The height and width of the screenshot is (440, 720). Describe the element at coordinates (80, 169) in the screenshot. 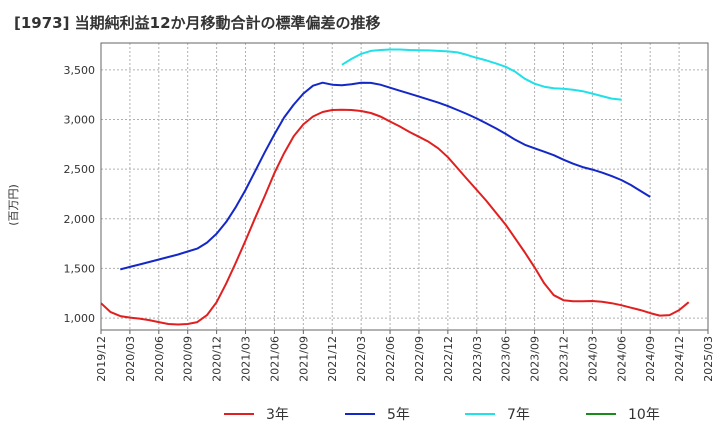

I see `y-tick-label: 2,500` at that location.